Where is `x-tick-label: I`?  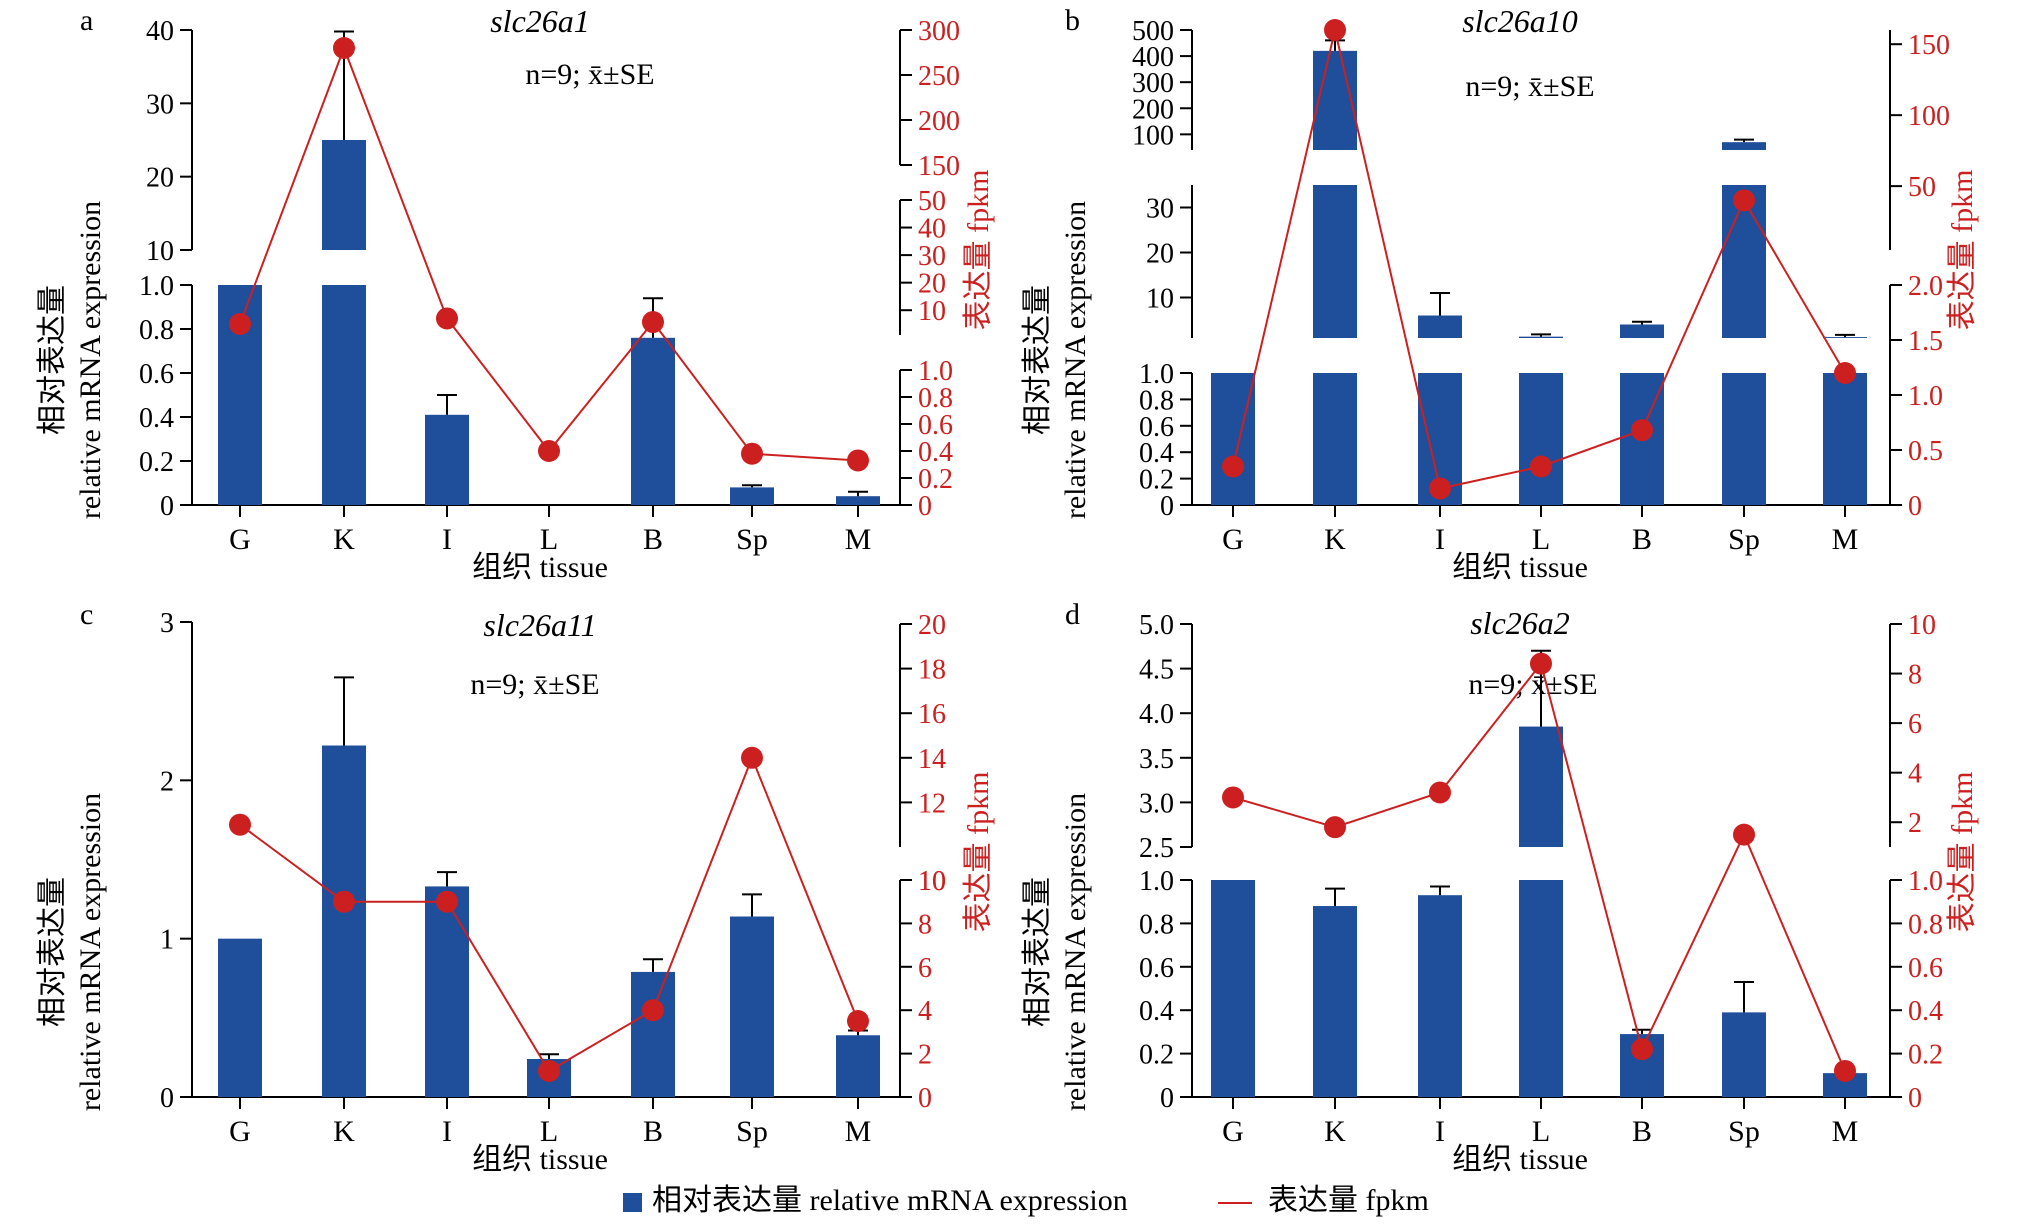
x-tick-label: I is located at coordinates (447, 1131).